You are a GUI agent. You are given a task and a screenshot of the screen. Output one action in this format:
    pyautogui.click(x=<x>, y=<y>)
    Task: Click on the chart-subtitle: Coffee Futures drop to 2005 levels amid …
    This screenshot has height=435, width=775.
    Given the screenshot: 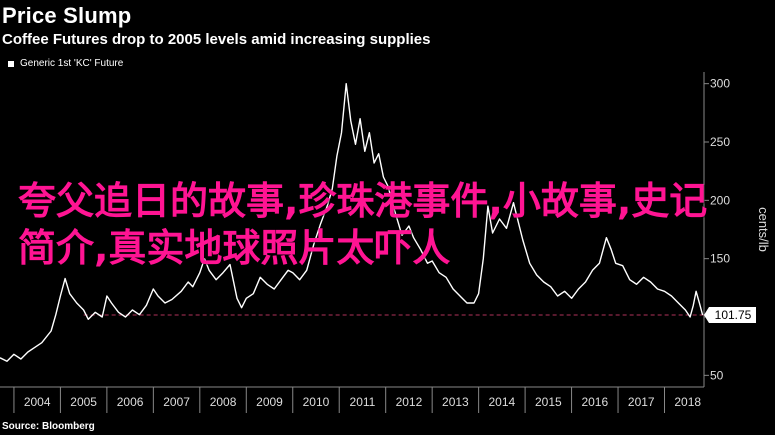 What is the action you would take?
    pyautogui.click(x=216, y=39)
    